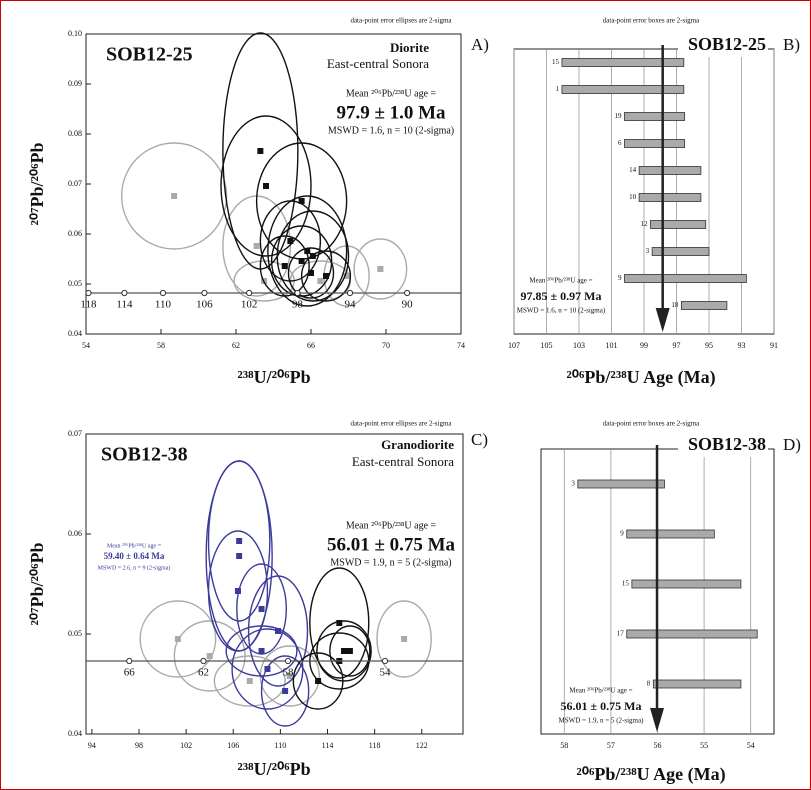 Image resolution: width=811 pixels, height=790 pixels. Describe the element at coordinates (417, 444) in the screenshot. I see `rock-type: Granodiorite` at that location.